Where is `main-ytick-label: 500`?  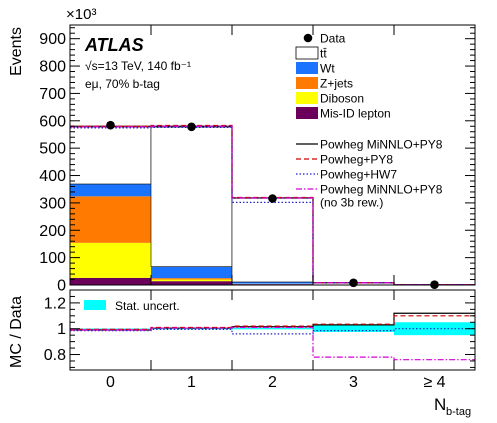
main-ytick-label: 500 is located at coordinates (52, 149).